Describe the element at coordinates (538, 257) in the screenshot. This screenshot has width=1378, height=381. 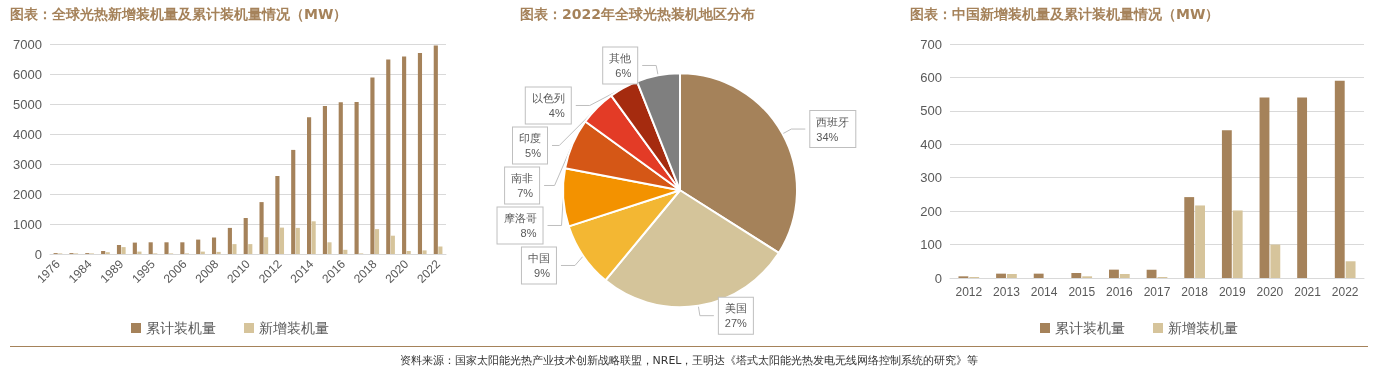
I see `slice-label: 中国` at that location.